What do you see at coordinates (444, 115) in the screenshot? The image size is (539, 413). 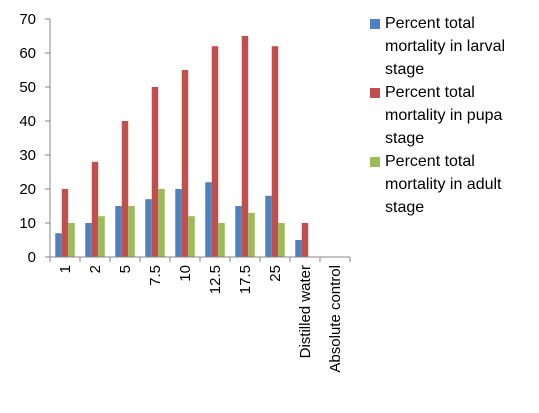 I see `legend-label-pupa: Percent total mortality in pupa stage` at bounding box center [444, 115].